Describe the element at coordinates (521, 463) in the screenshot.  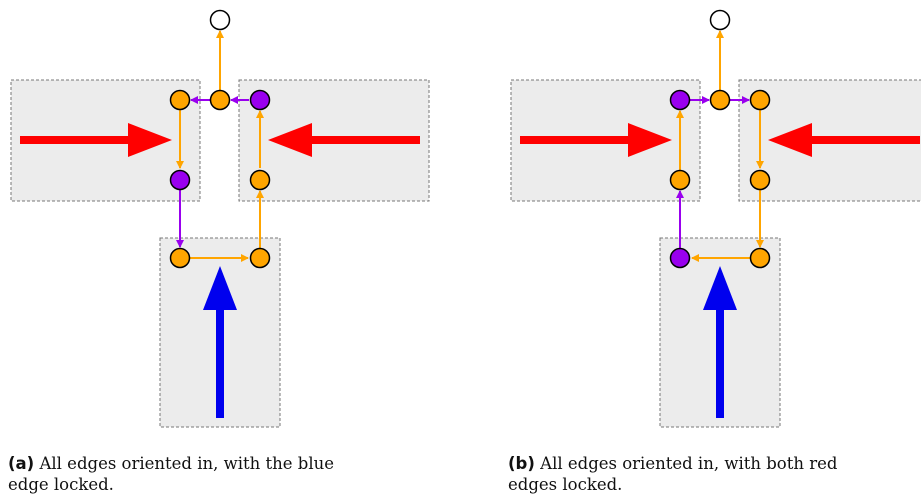
I see `caption-b-tag: (b)` at that location.